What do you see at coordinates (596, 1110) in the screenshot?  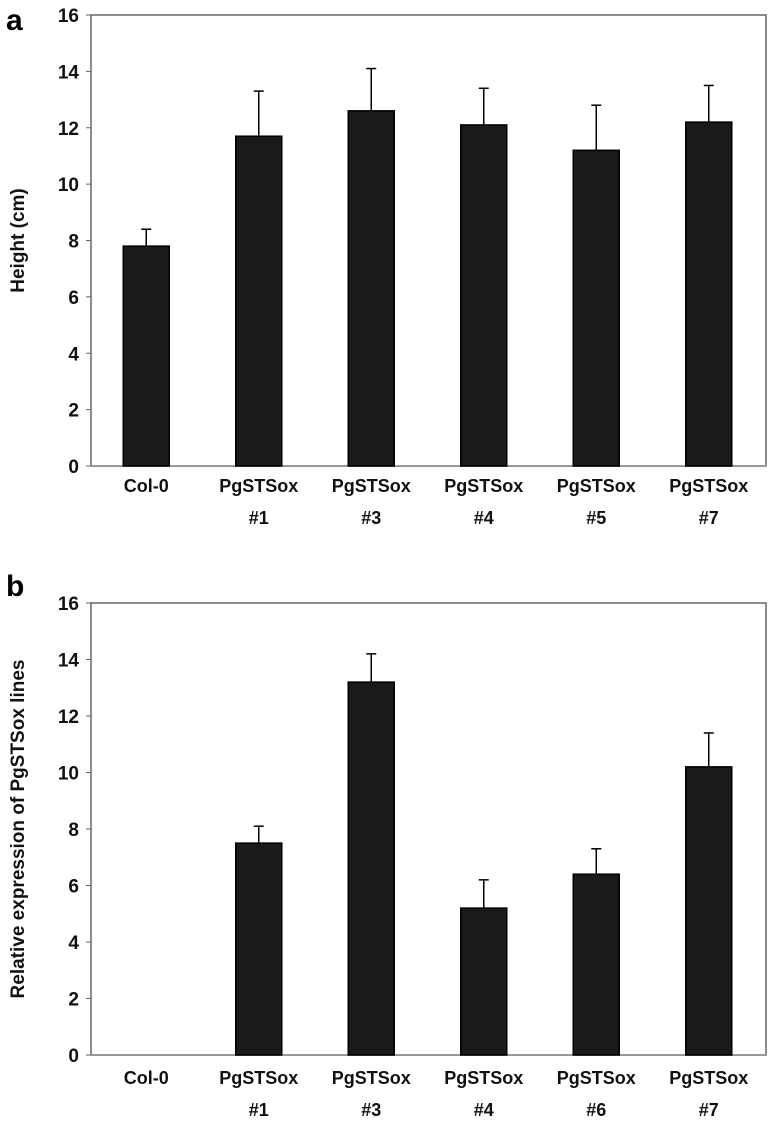 I see `x-tick-label: #6` at bounding box center [596, 1110].